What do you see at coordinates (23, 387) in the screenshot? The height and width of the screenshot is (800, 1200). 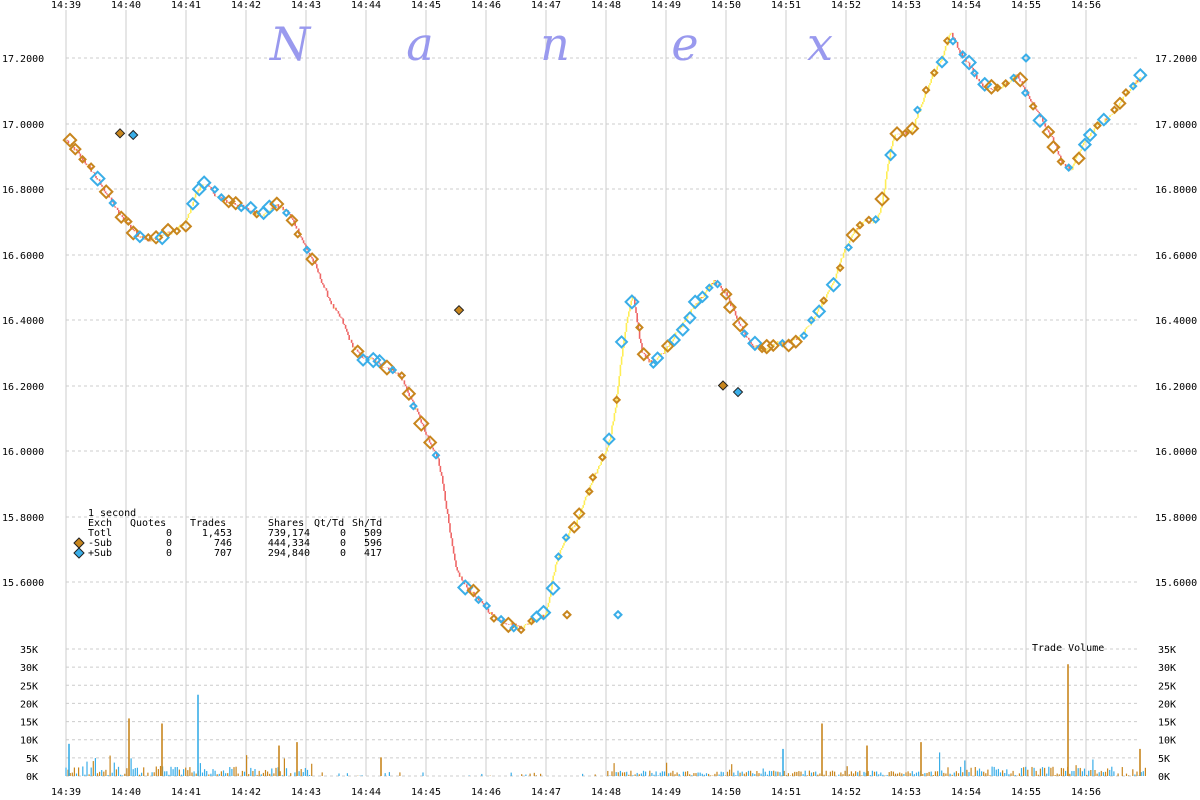 I see `y-tick-label-left: 16.2000` at bounding box center [23, 387].